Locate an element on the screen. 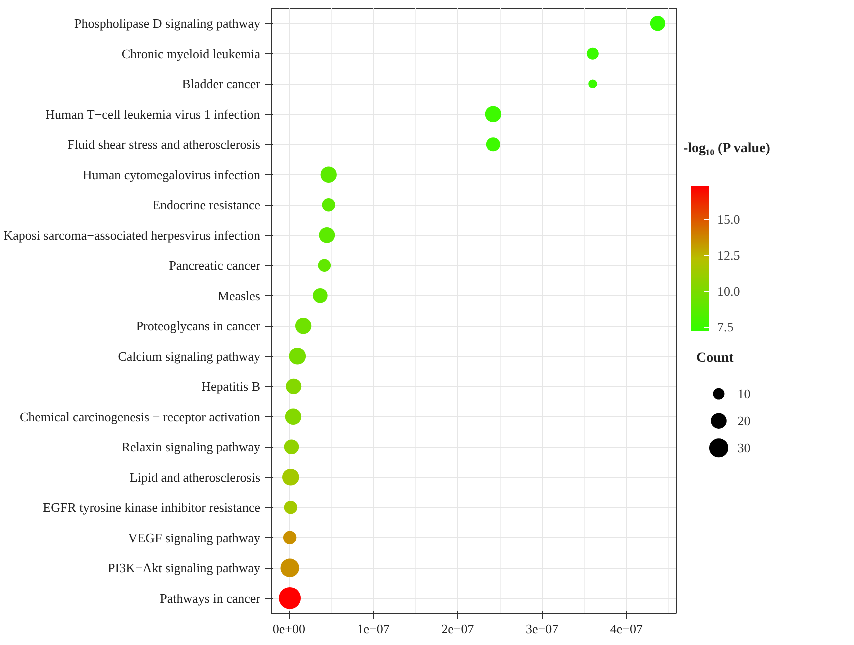 This screenshot has width=854, height=645. y-tick-label: Fluid shear stress and atherosclerosis is located at coordinates (164, 144).